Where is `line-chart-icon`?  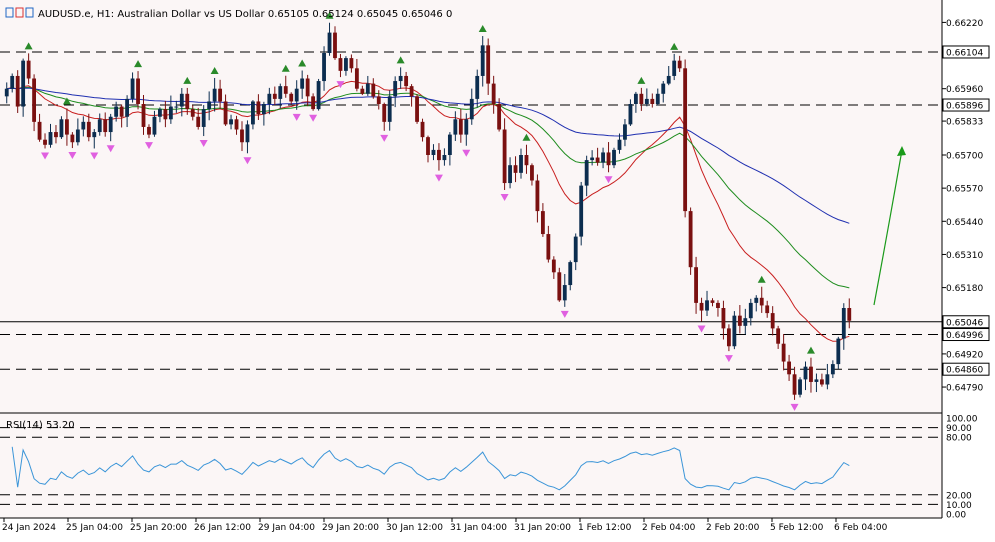 line-chart-icon is located at coordinates (29, 12).